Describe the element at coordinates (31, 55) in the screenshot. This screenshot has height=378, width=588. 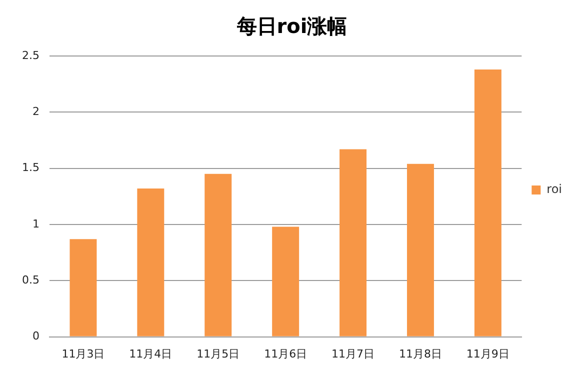
I see `y-tick-label: 2.5` at that location.